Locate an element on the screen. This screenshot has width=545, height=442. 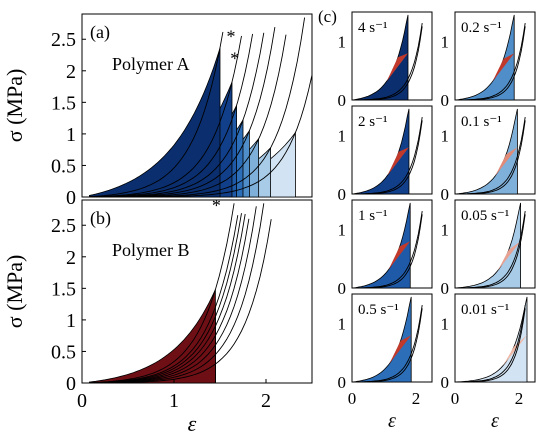
rate-label: 0.05 s⁻¹ is located at coordinates (485, 216).